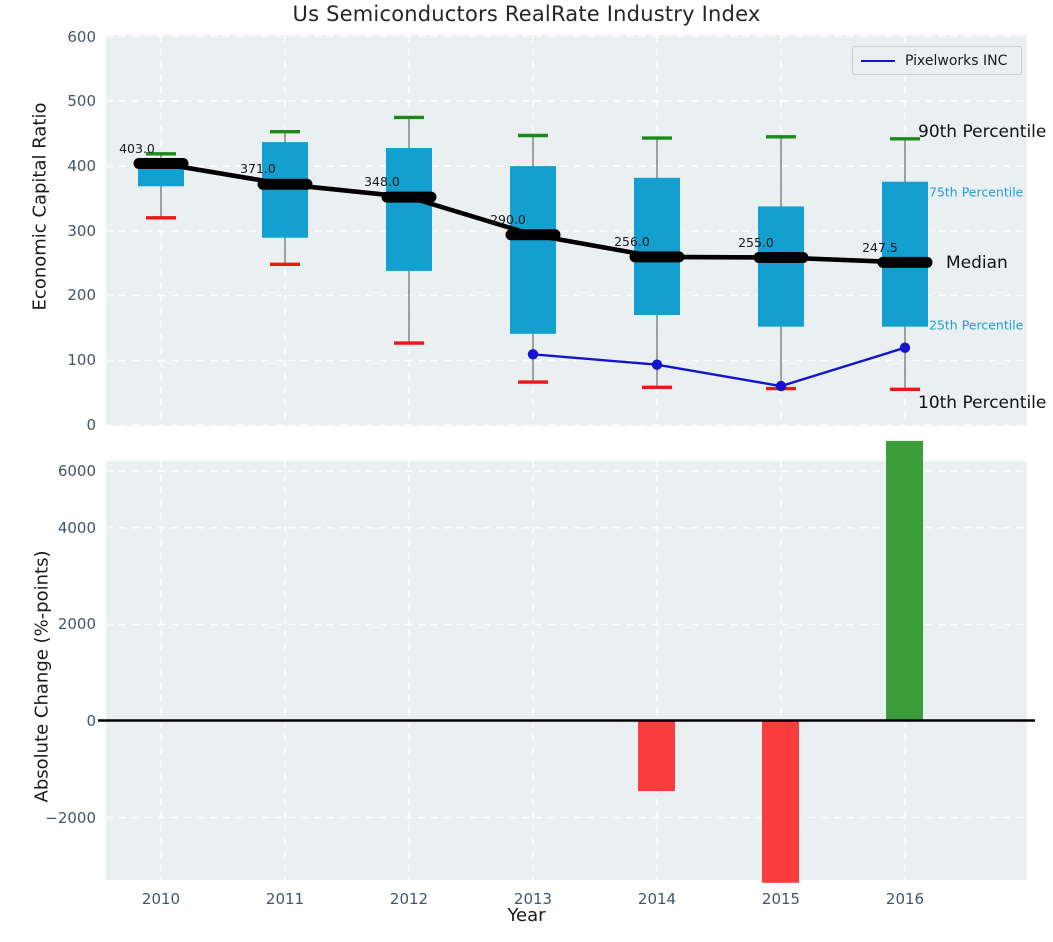  I want to click on xtick-2012: 2012, so click(409, 899).